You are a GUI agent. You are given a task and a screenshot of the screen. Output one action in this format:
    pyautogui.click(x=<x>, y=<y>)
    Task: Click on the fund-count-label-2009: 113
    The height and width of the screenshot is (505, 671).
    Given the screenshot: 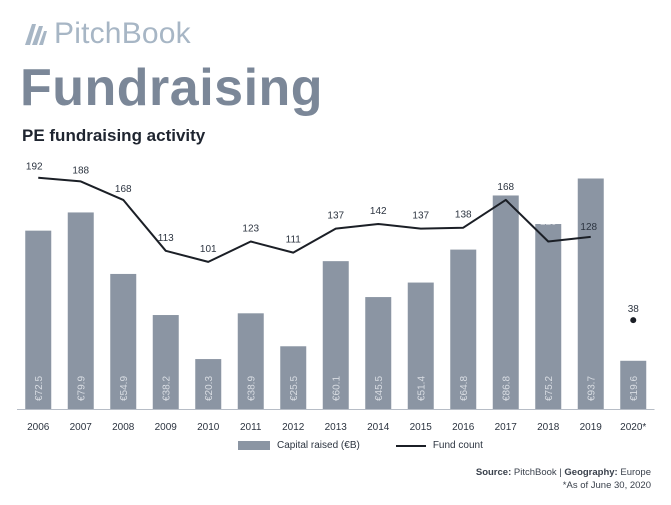 What is the action you would take?
    pyautogui.click(x=166, y=238)
    